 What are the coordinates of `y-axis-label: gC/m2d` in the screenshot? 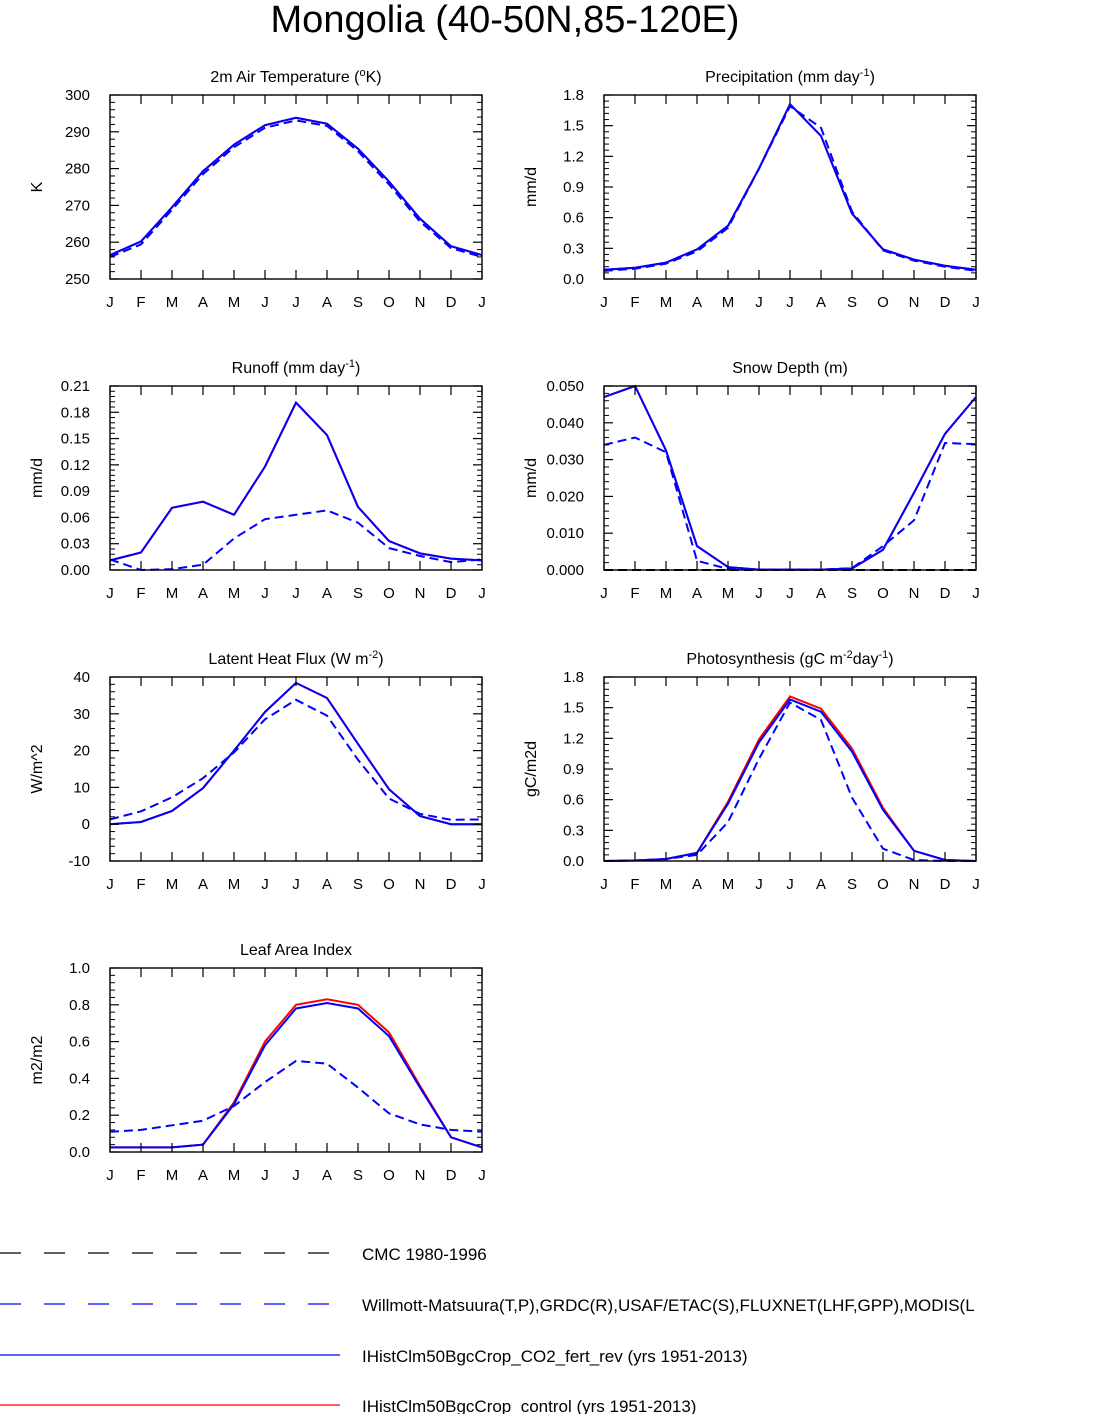 It's located at (531, 769).